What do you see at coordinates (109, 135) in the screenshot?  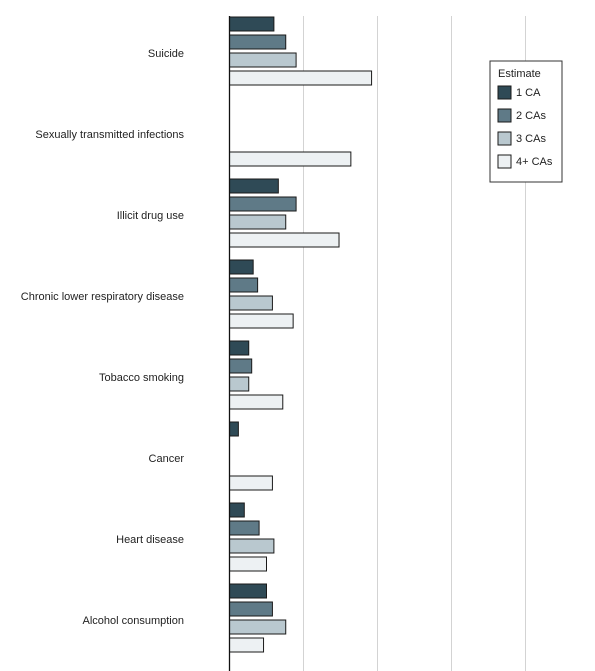 I see `category-label: Sexually transmitted infections` at bounding box center [109, 135].